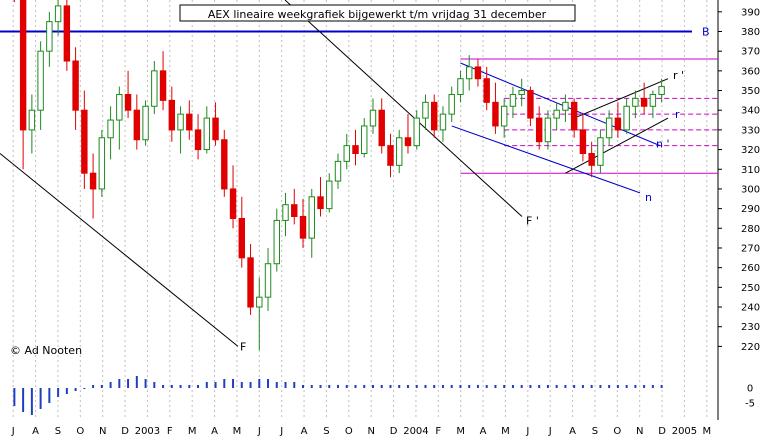 The width and height of the screenshot is (766, 437). I want to click on annotation-label: n ', so click(663, 144).